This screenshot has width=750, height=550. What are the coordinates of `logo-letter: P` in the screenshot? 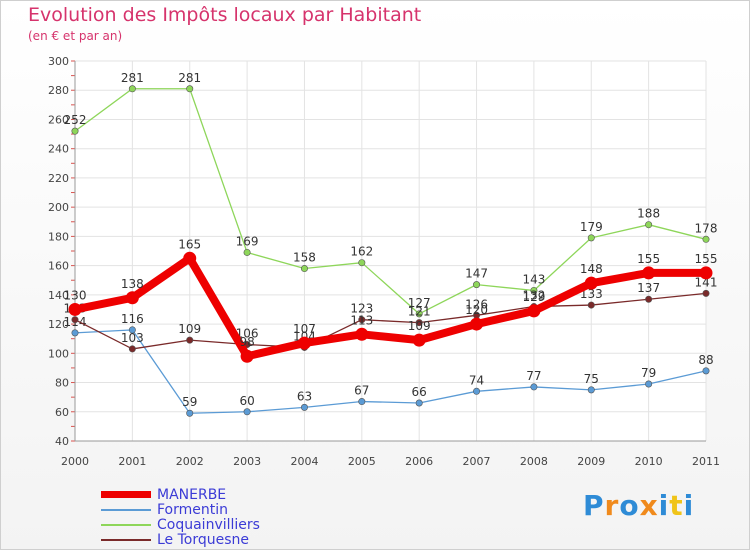 It's located at (594, 505).